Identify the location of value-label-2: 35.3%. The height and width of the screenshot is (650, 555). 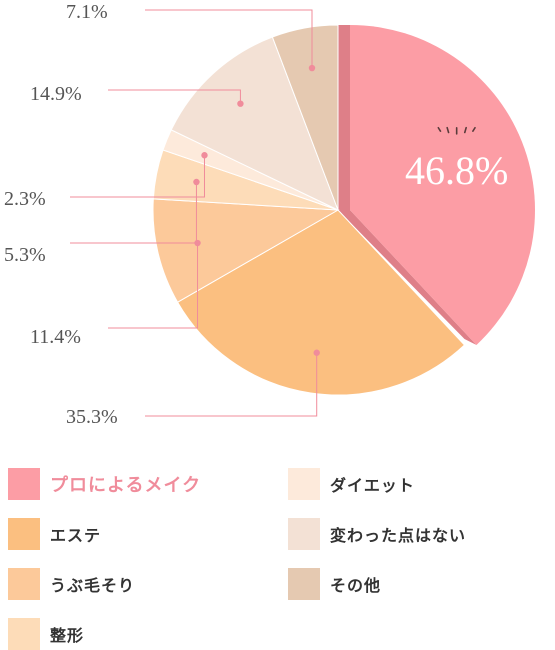
(92, 417).